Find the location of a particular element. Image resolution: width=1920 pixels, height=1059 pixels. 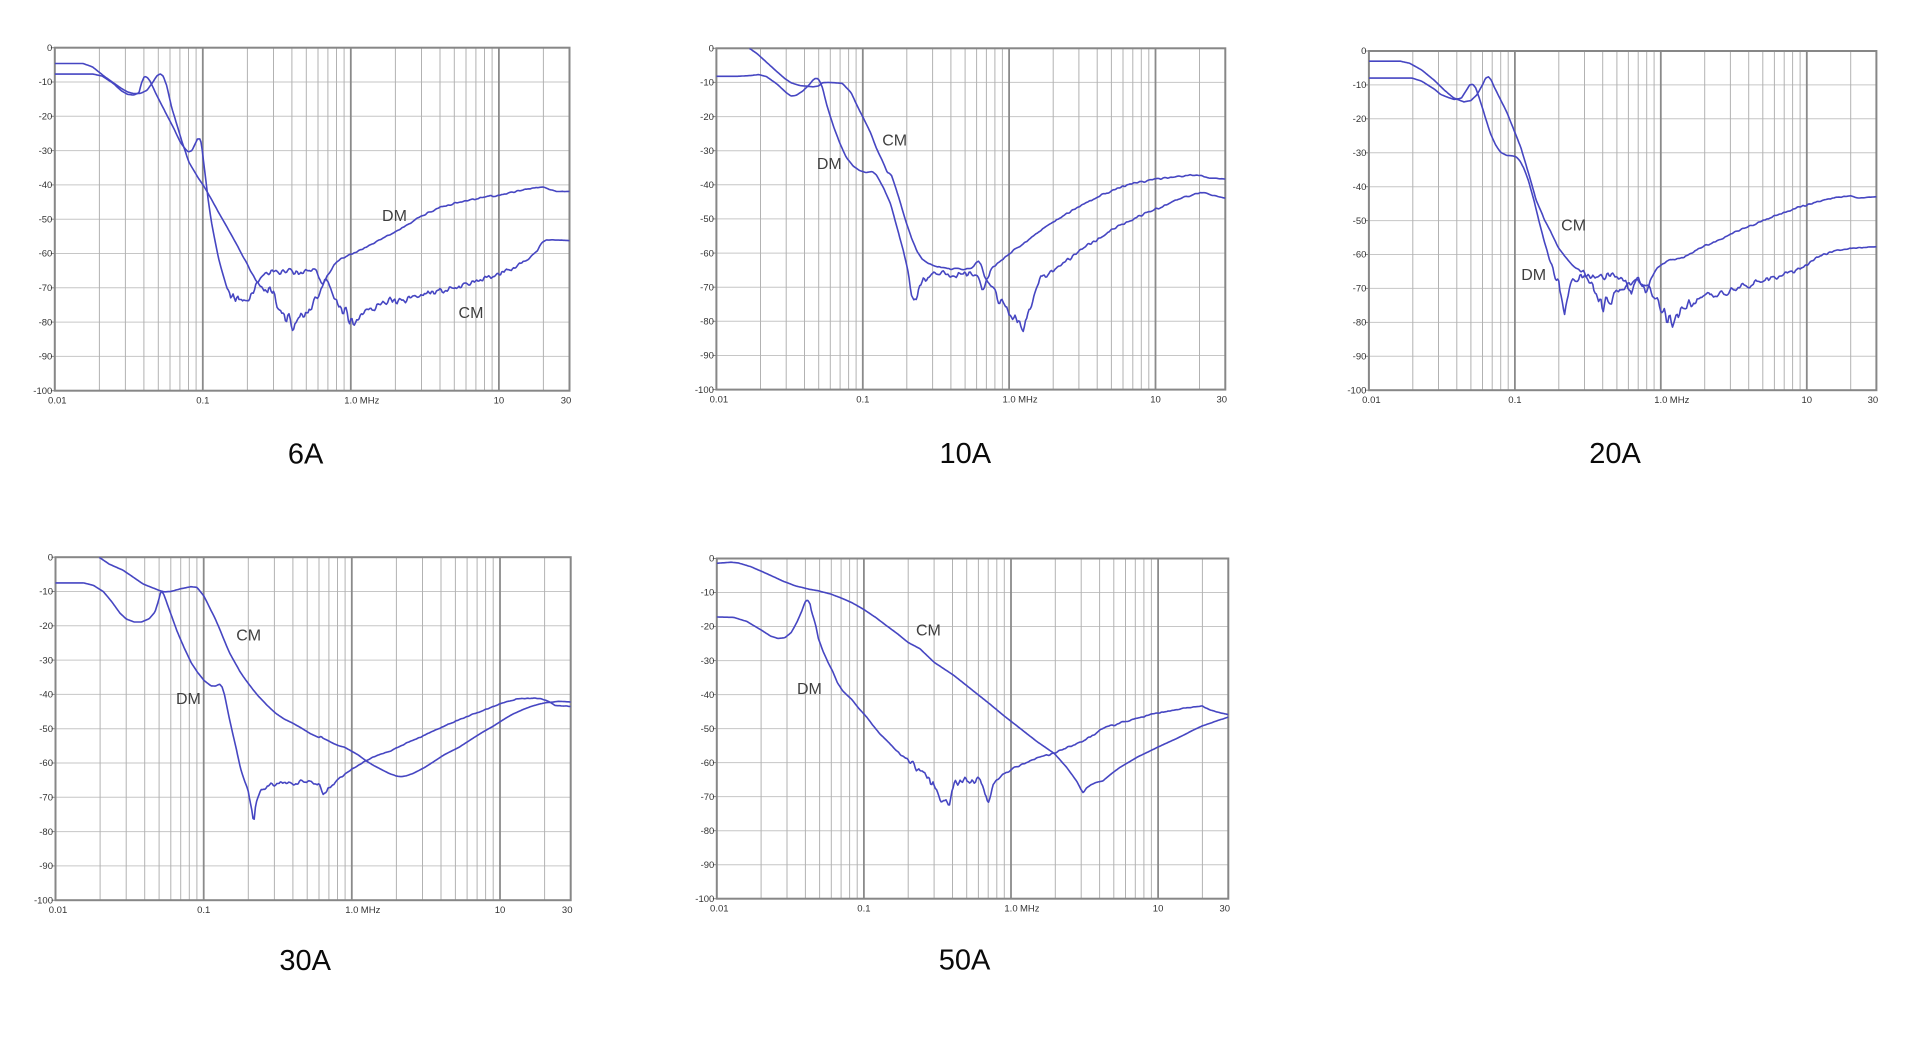

svg-text: 20A is located at coordinates (1615, 454).